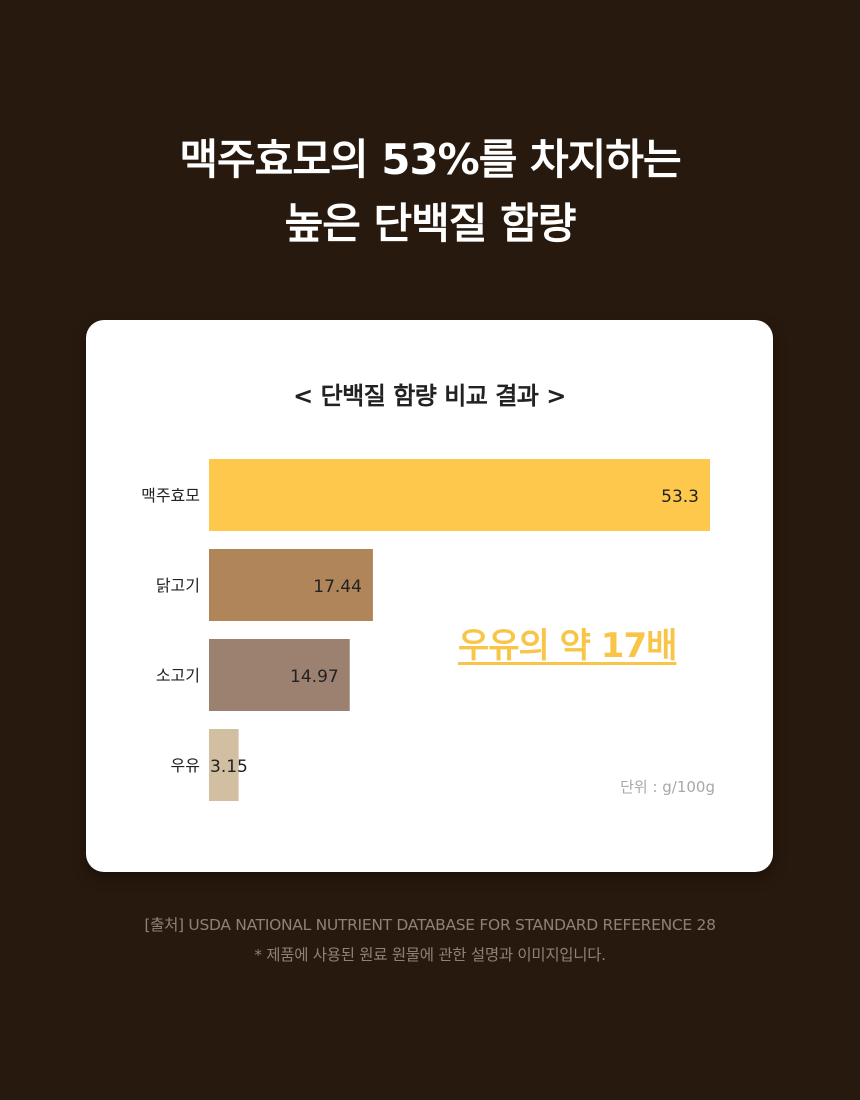 The image size is (860, 1100). I want to click on image-note: * 제품에 사용된 원료 원물에 관한 설명과 이미지입니다., so click(430, 955).